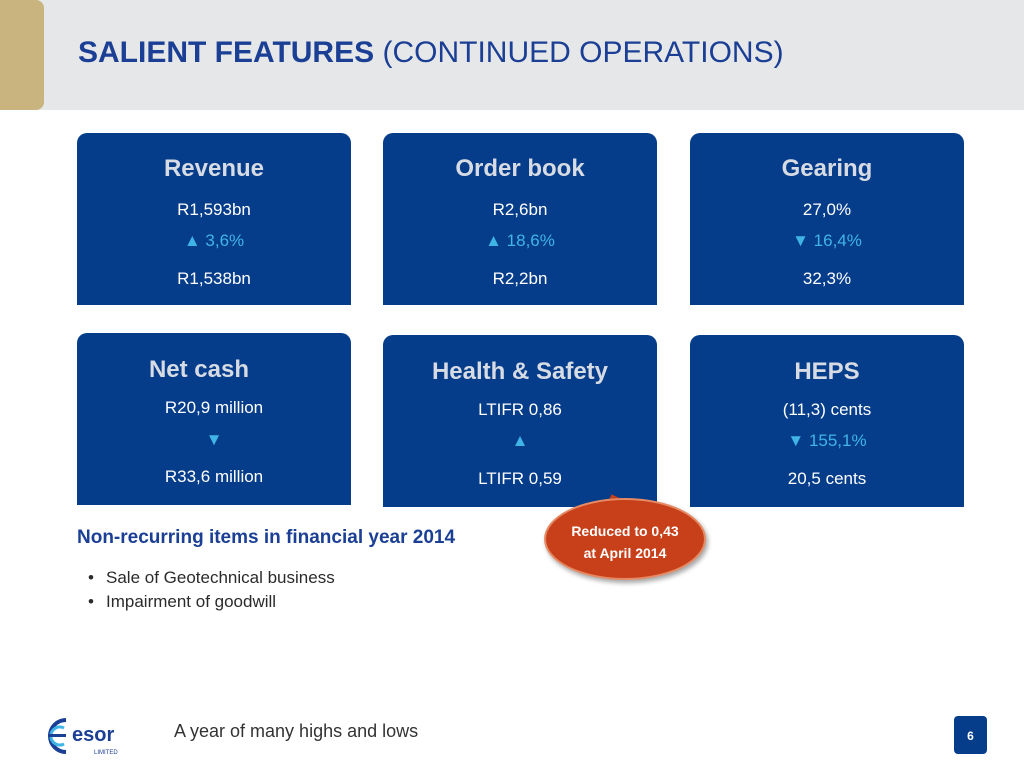  Describe the element at coordinates (520, 168) in the screenshot. I see `card-heading: Order book` at that location.